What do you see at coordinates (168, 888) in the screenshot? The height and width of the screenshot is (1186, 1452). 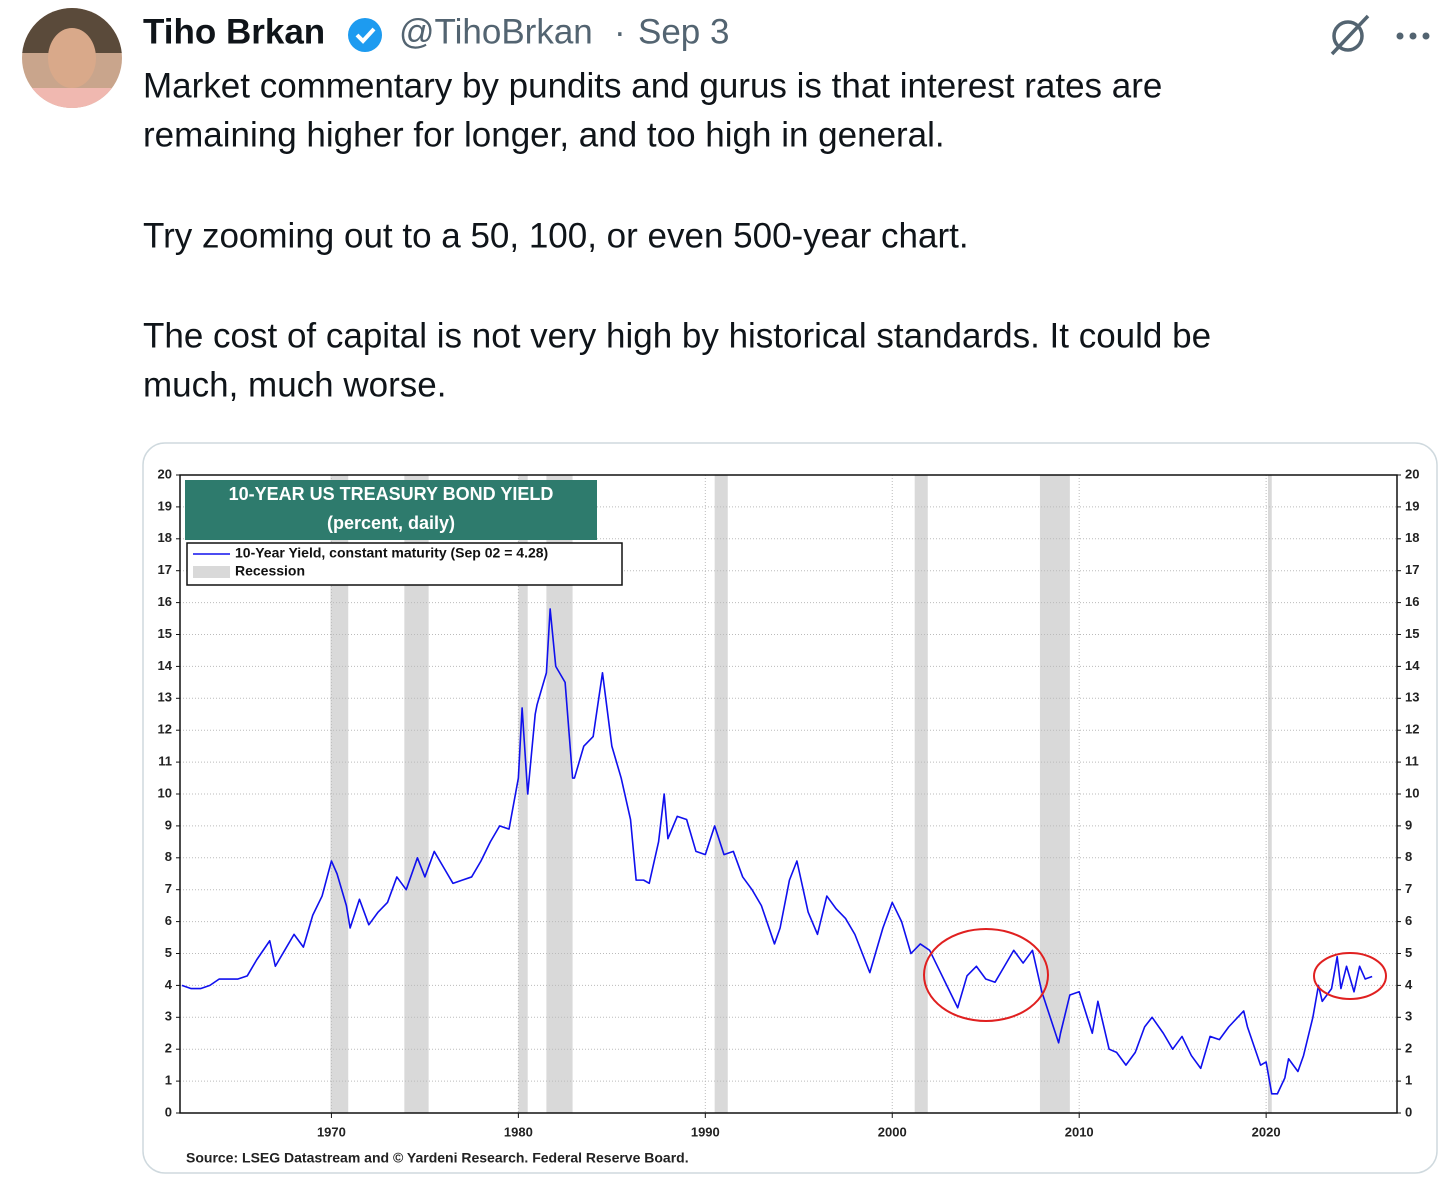 I see `y-tick-label: 7` at bounding box center [168, 888].